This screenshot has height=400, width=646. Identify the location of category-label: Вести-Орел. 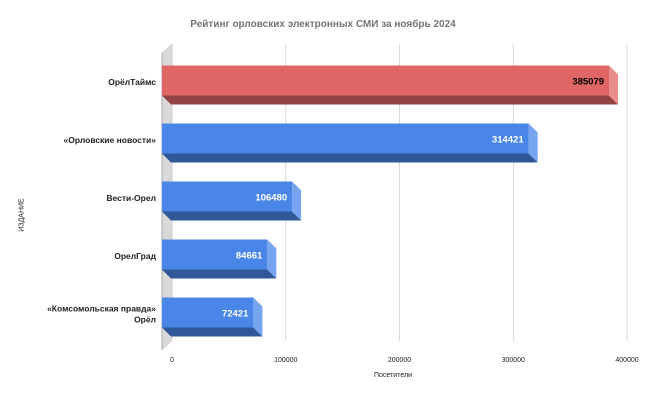
(131, 198).